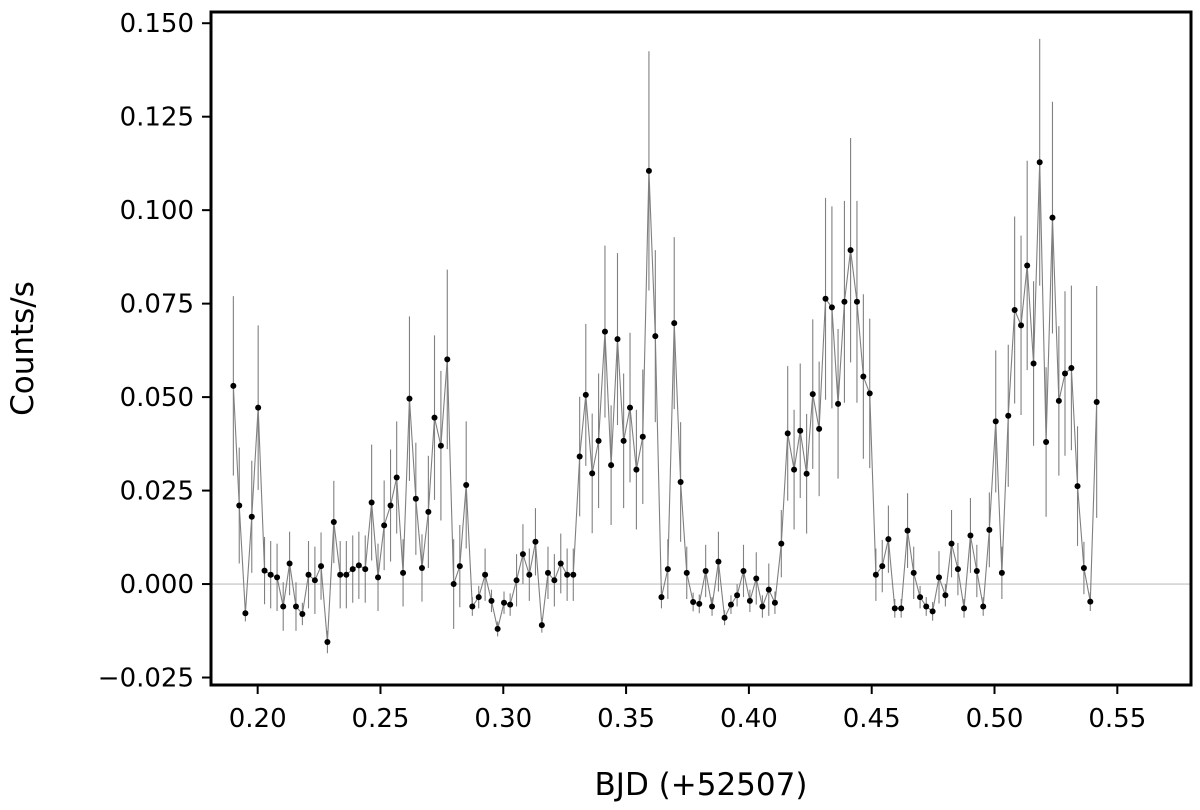  What do you see at coordinates (157, 211) in the screenshot?
I see `y-tick-label: 0.100` at bounding box center [157, 211].